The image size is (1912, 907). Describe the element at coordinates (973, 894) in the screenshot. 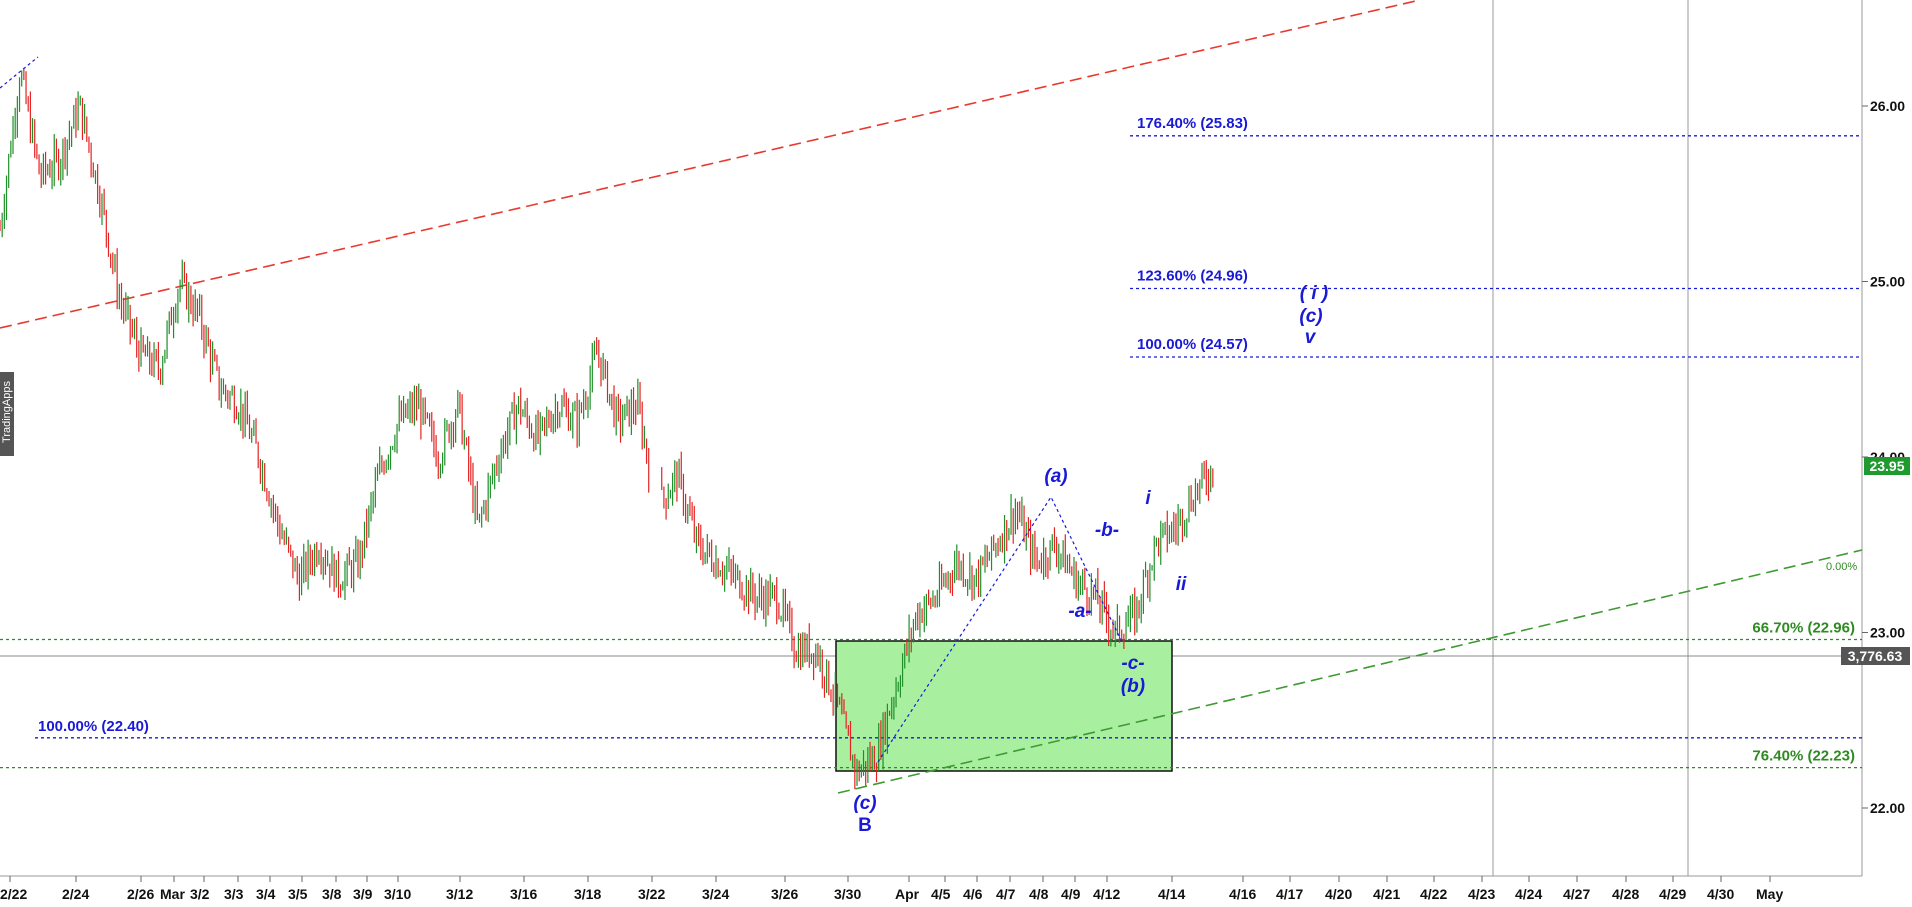

I see `x-tick-label: 4/6` at that location.